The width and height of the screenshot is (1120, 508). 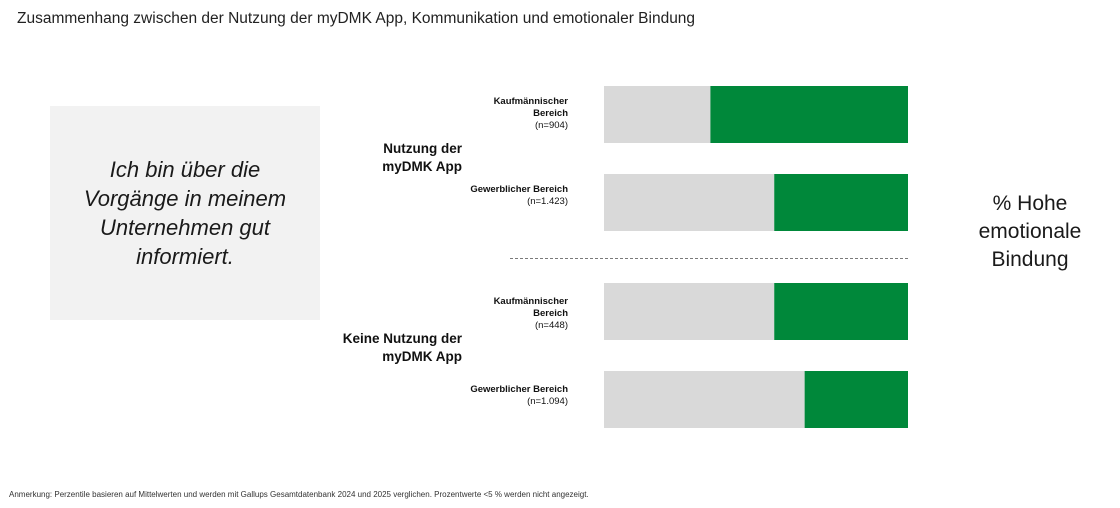 I want to click on group-divider, so click(x=709, y=258).